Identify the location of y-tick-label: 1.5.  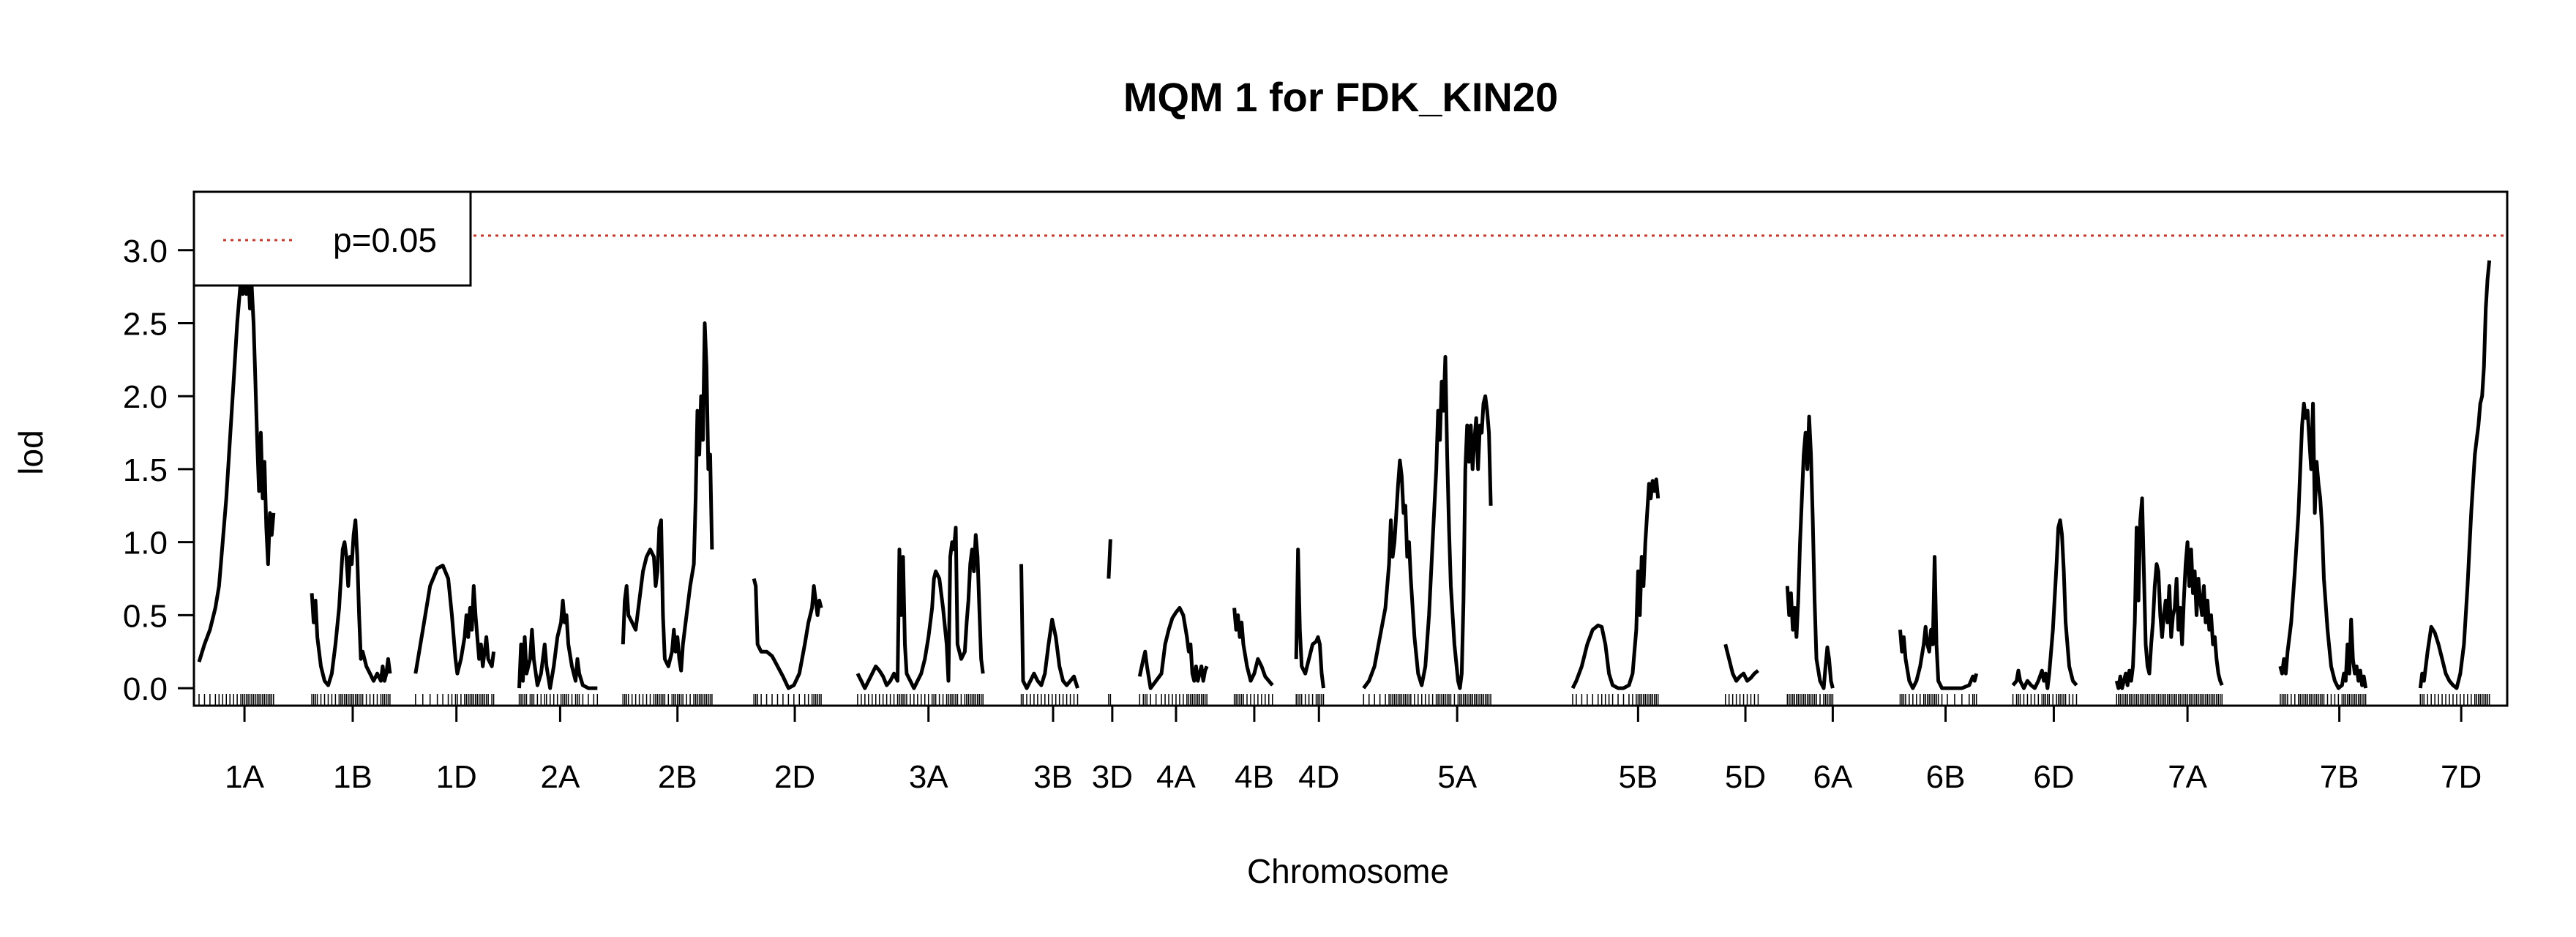
(145, 470).